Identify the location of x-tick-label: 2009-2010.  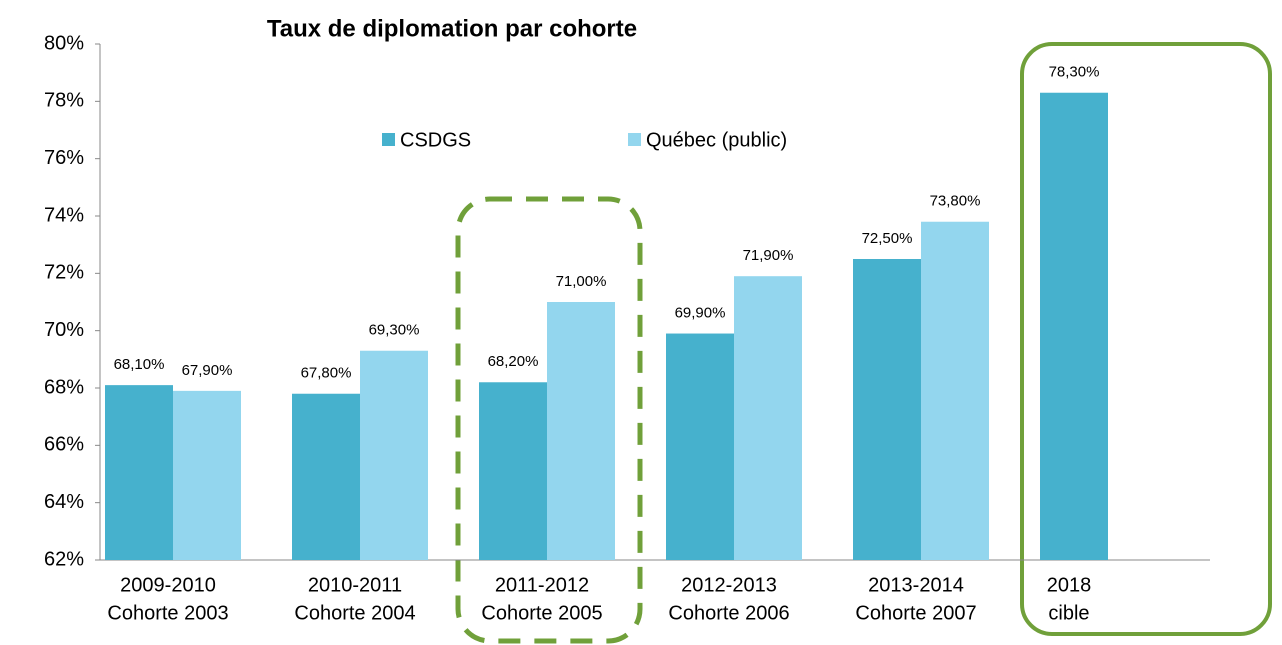
(168, 585).